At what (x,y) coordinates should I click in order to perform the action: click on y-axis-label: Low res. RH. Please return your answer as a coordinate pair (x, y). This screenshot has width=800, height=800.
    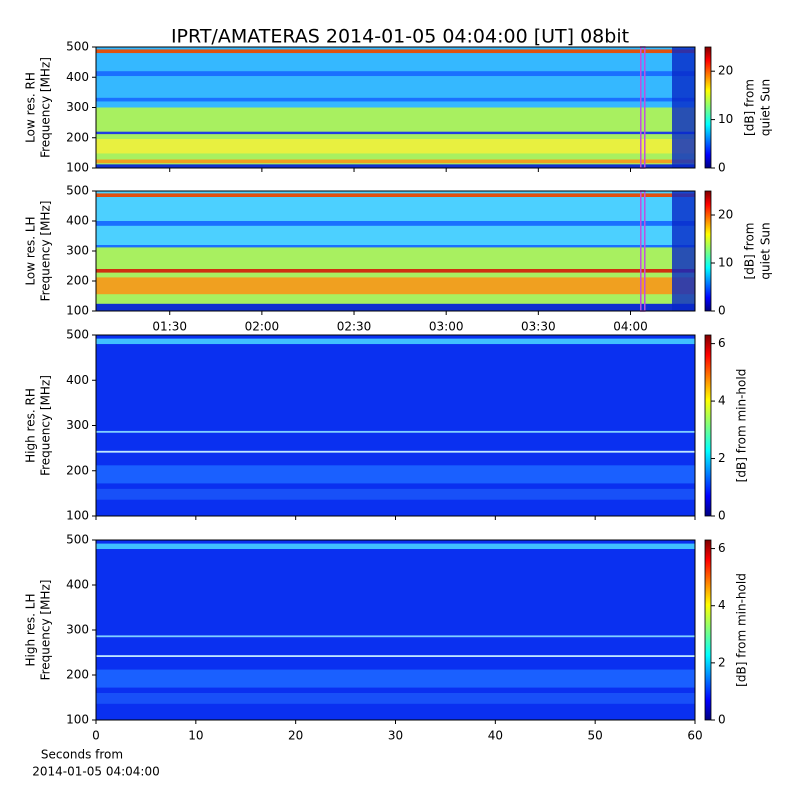
    Looking at the image, I should click on (31, 107).